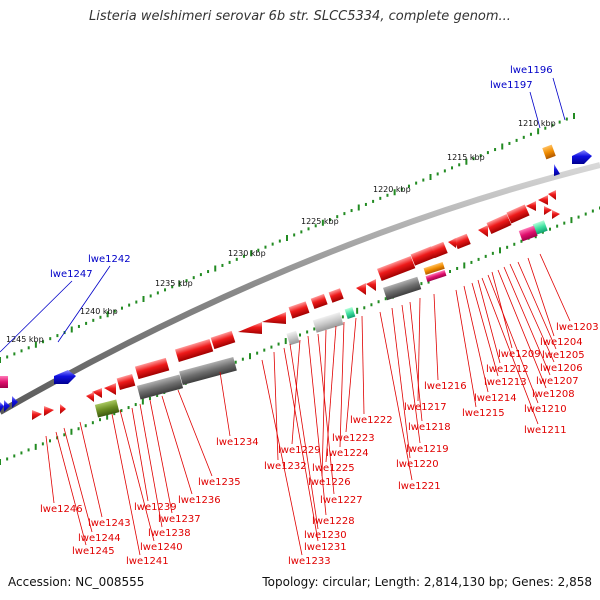 This screenshot has width=600, height=600. Describe the element at coordinates (219, 482) in the screenshot. I see `gene-label: lwe1235` at that location.